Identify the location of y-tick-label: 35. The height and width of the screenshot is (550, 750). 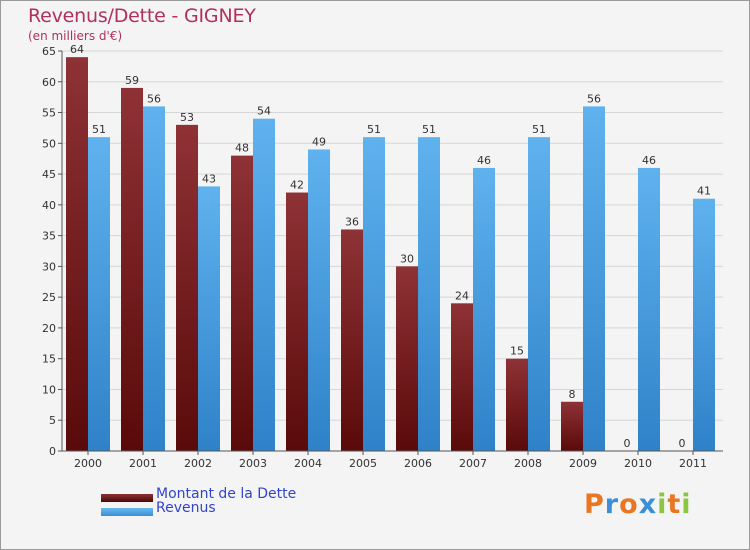
(49, 236).